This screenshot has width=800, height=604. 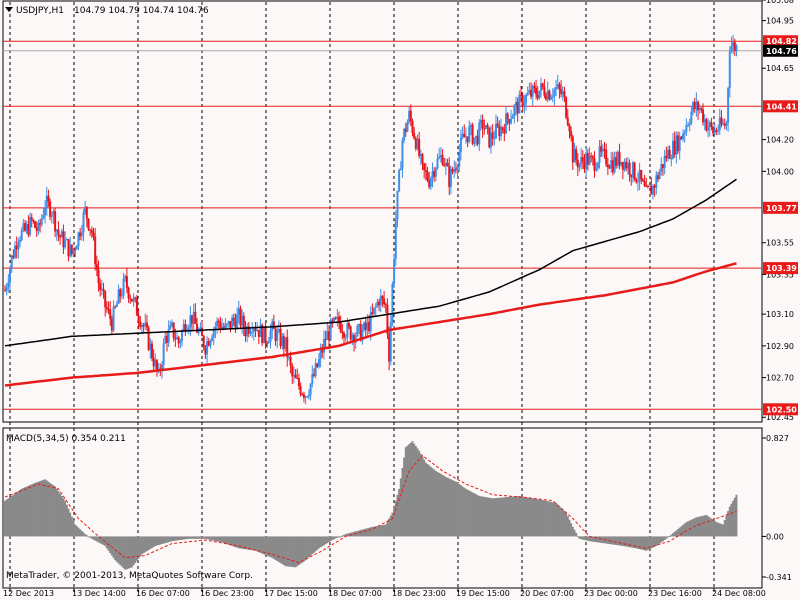 I want to click on time-tick-label: 12 Dec 2013, so click(x=28, y=593).